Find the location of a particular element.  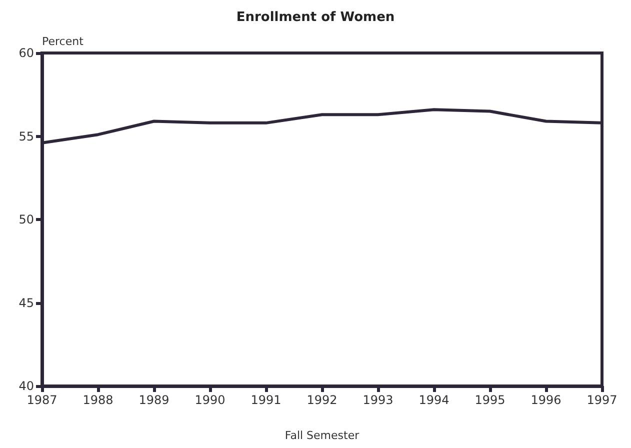

x-axis-title: Fall Semester is located at coordinates (322, 435).